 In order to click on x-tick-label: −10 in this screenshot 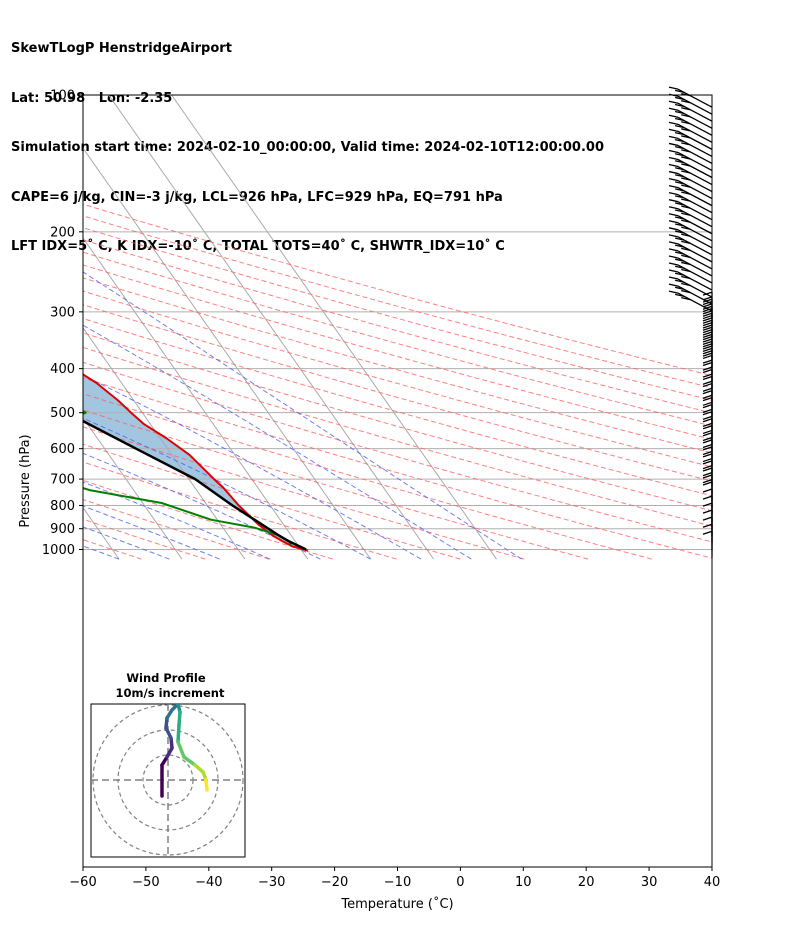, I will do `click(397, 882)`.